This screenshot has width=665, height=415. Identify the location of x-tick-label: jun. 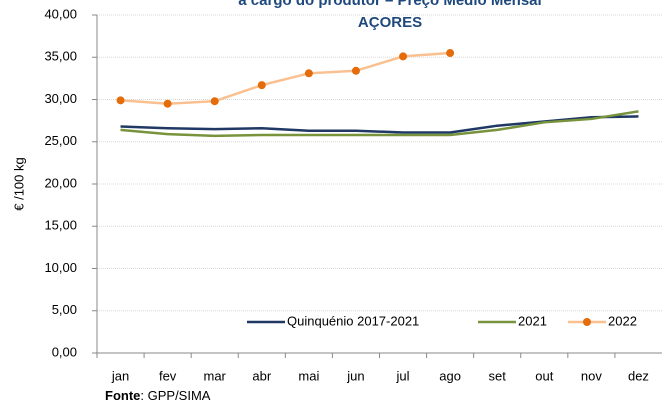
(355, 375).